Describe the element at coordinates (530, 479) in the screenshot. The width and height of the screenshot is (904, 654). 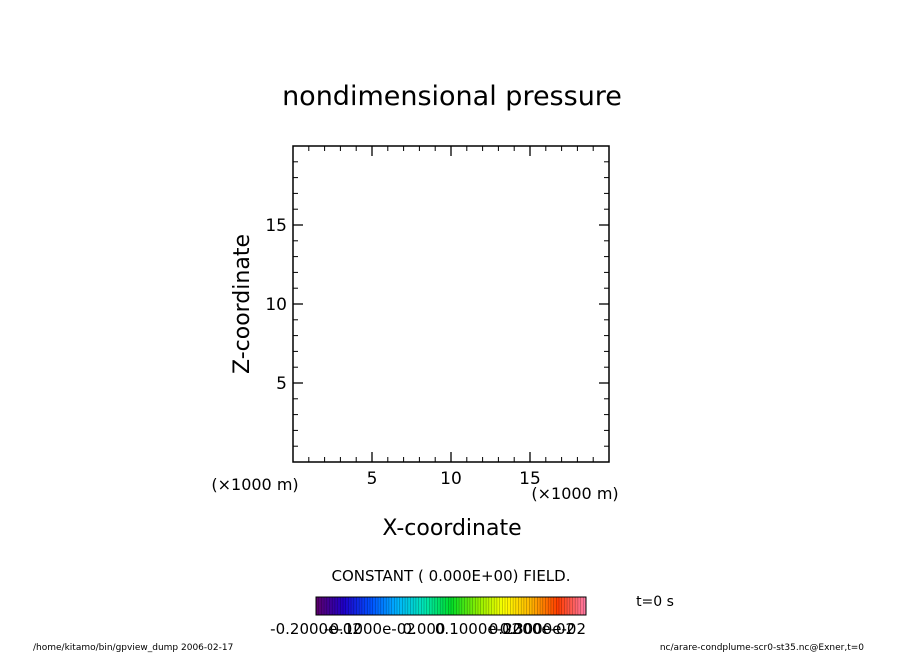
I see `x-tick-label: 15` at that location.